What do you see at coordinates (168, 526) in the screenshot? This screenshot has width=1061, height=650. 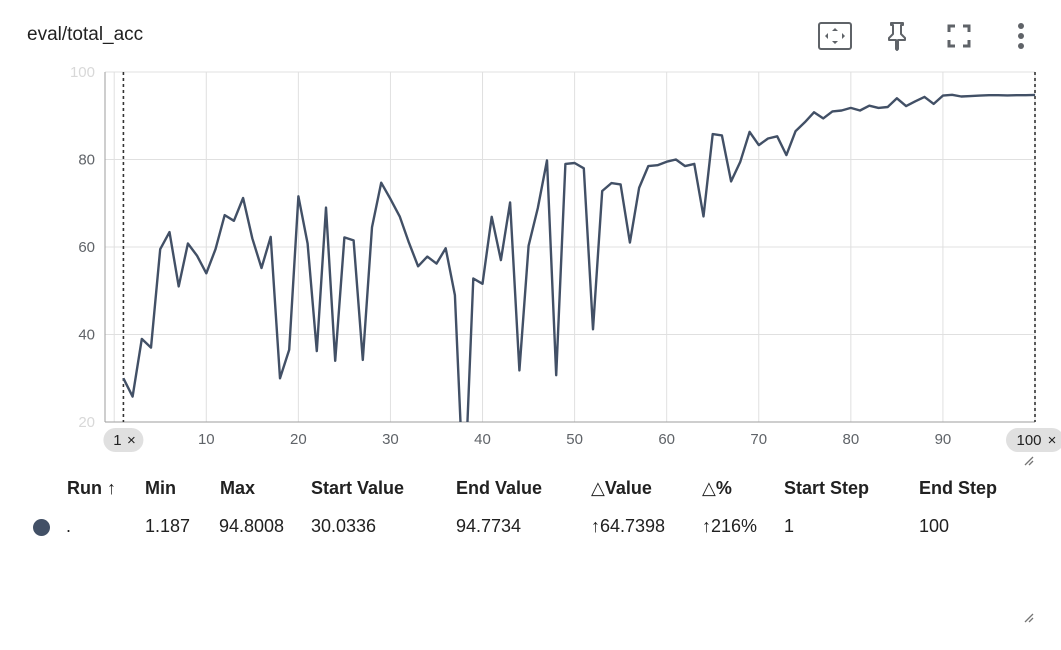 I see `cell-min: 1.187` at bounding box center [168, 526].